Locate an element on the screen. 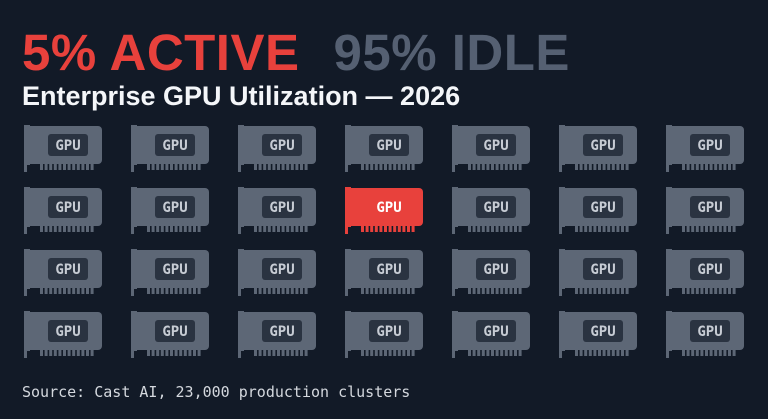  headline-idle: 95% IDLE is located at coordinates (451, 52).